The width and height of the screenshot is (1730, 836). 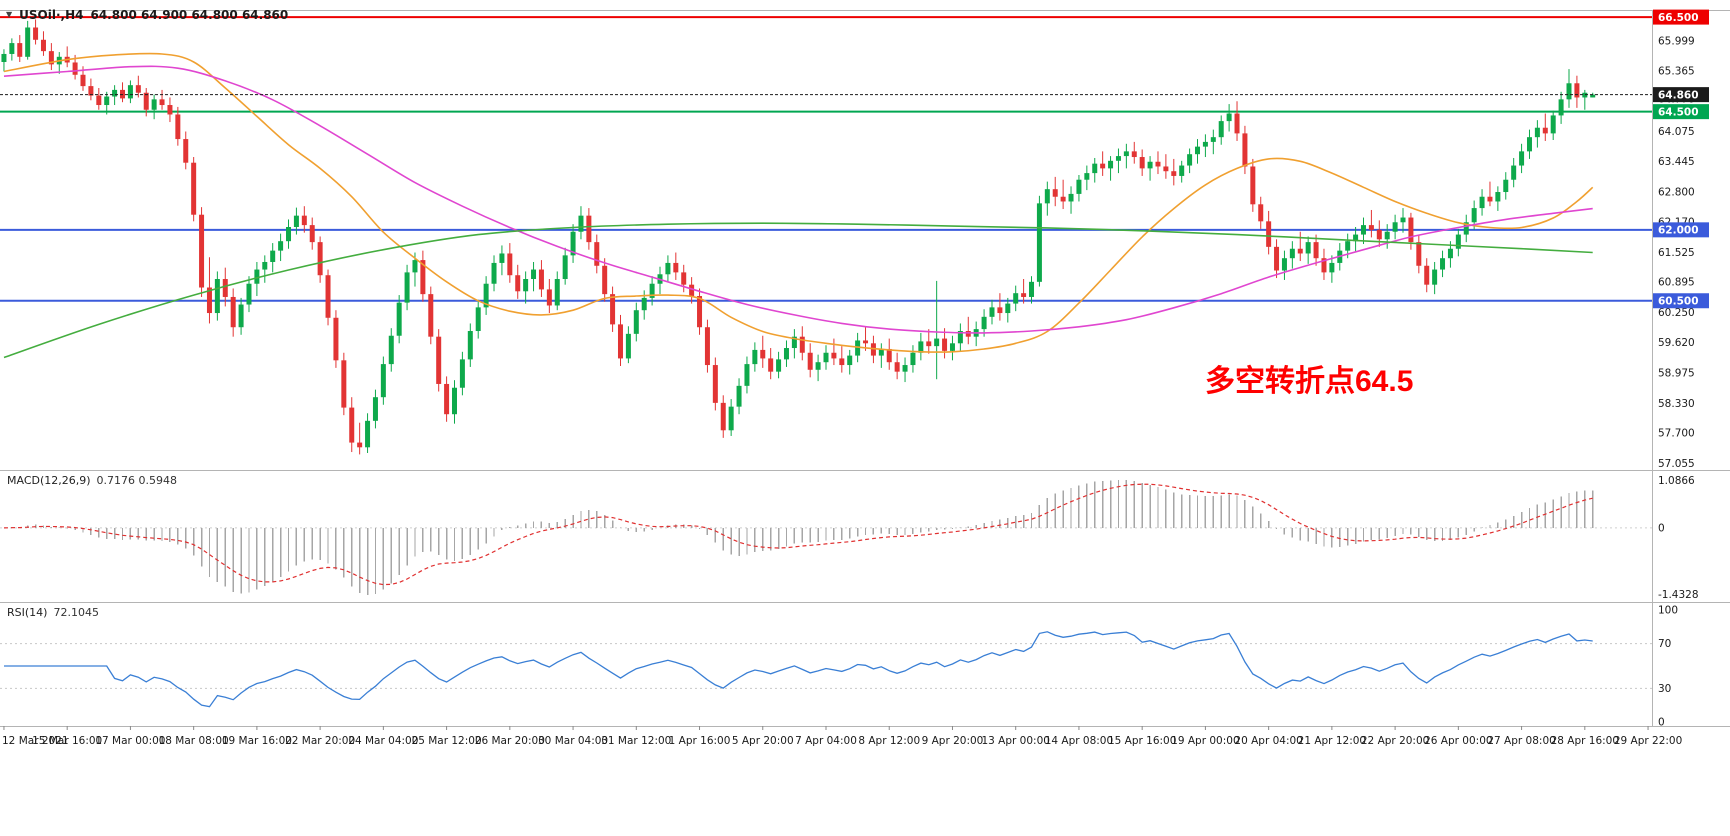 What do you see at coordinates (1676, 193) in the screenshot?
I see `svg-text: 62.800` at bounding box center [1676, 193].